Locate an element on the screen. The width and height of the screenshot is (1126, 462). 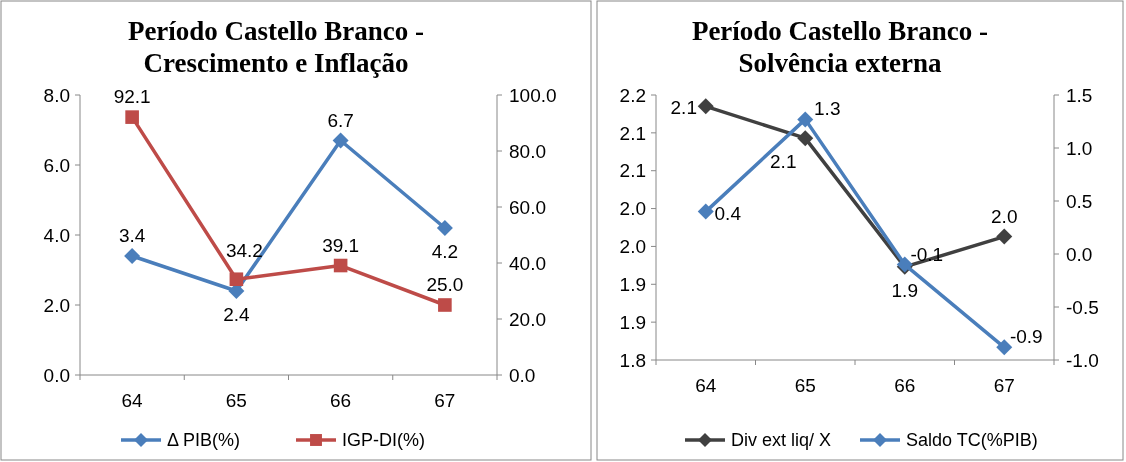
chart-title: Período Castello Branco - Crescimento e Inflação is located at coordinates (276, 47).